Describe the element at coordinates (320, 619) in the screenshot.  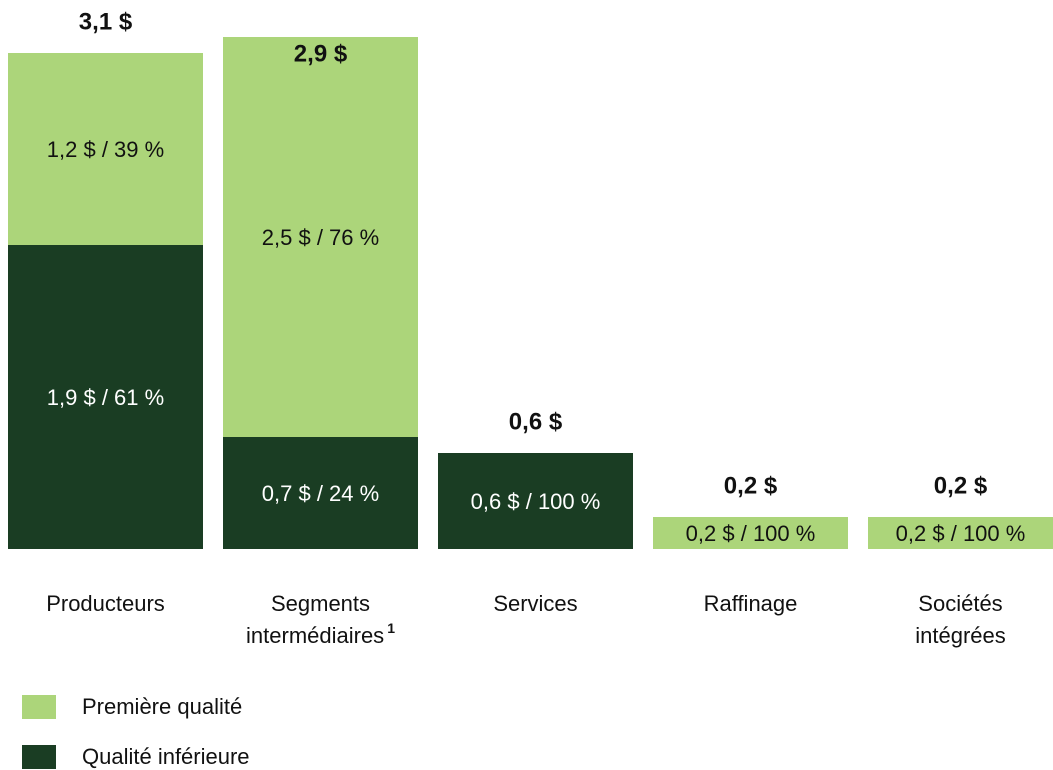
I see `category-label: Segments intermédiaires 1` at that location.